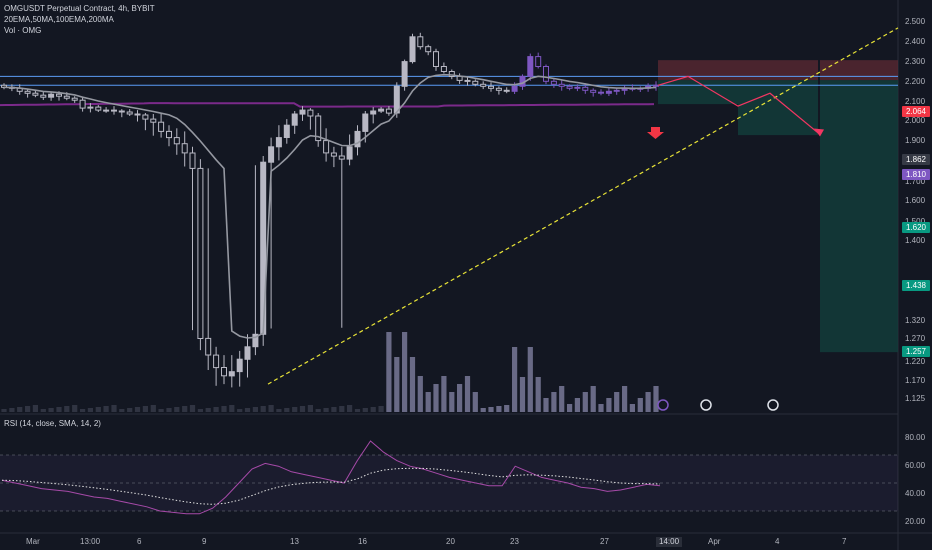  What do you see at coordinates (915, 41) in the screenshot?
I see `price-tick: 2.400` at bounding box center [915, 41].